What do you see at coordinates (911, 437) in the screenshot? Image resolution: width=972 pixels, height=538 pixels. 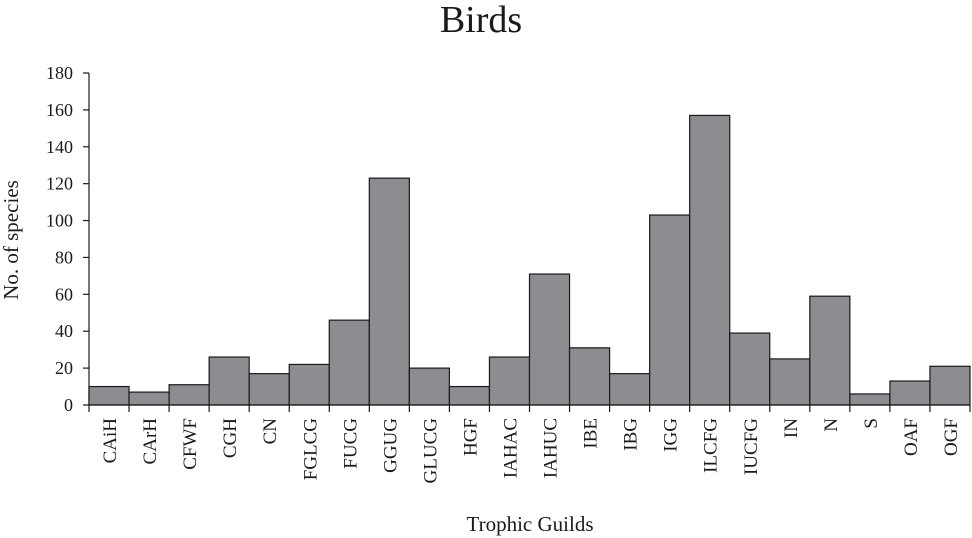 I see `x-tick-label: OAF` at bounding box center [911, 437].